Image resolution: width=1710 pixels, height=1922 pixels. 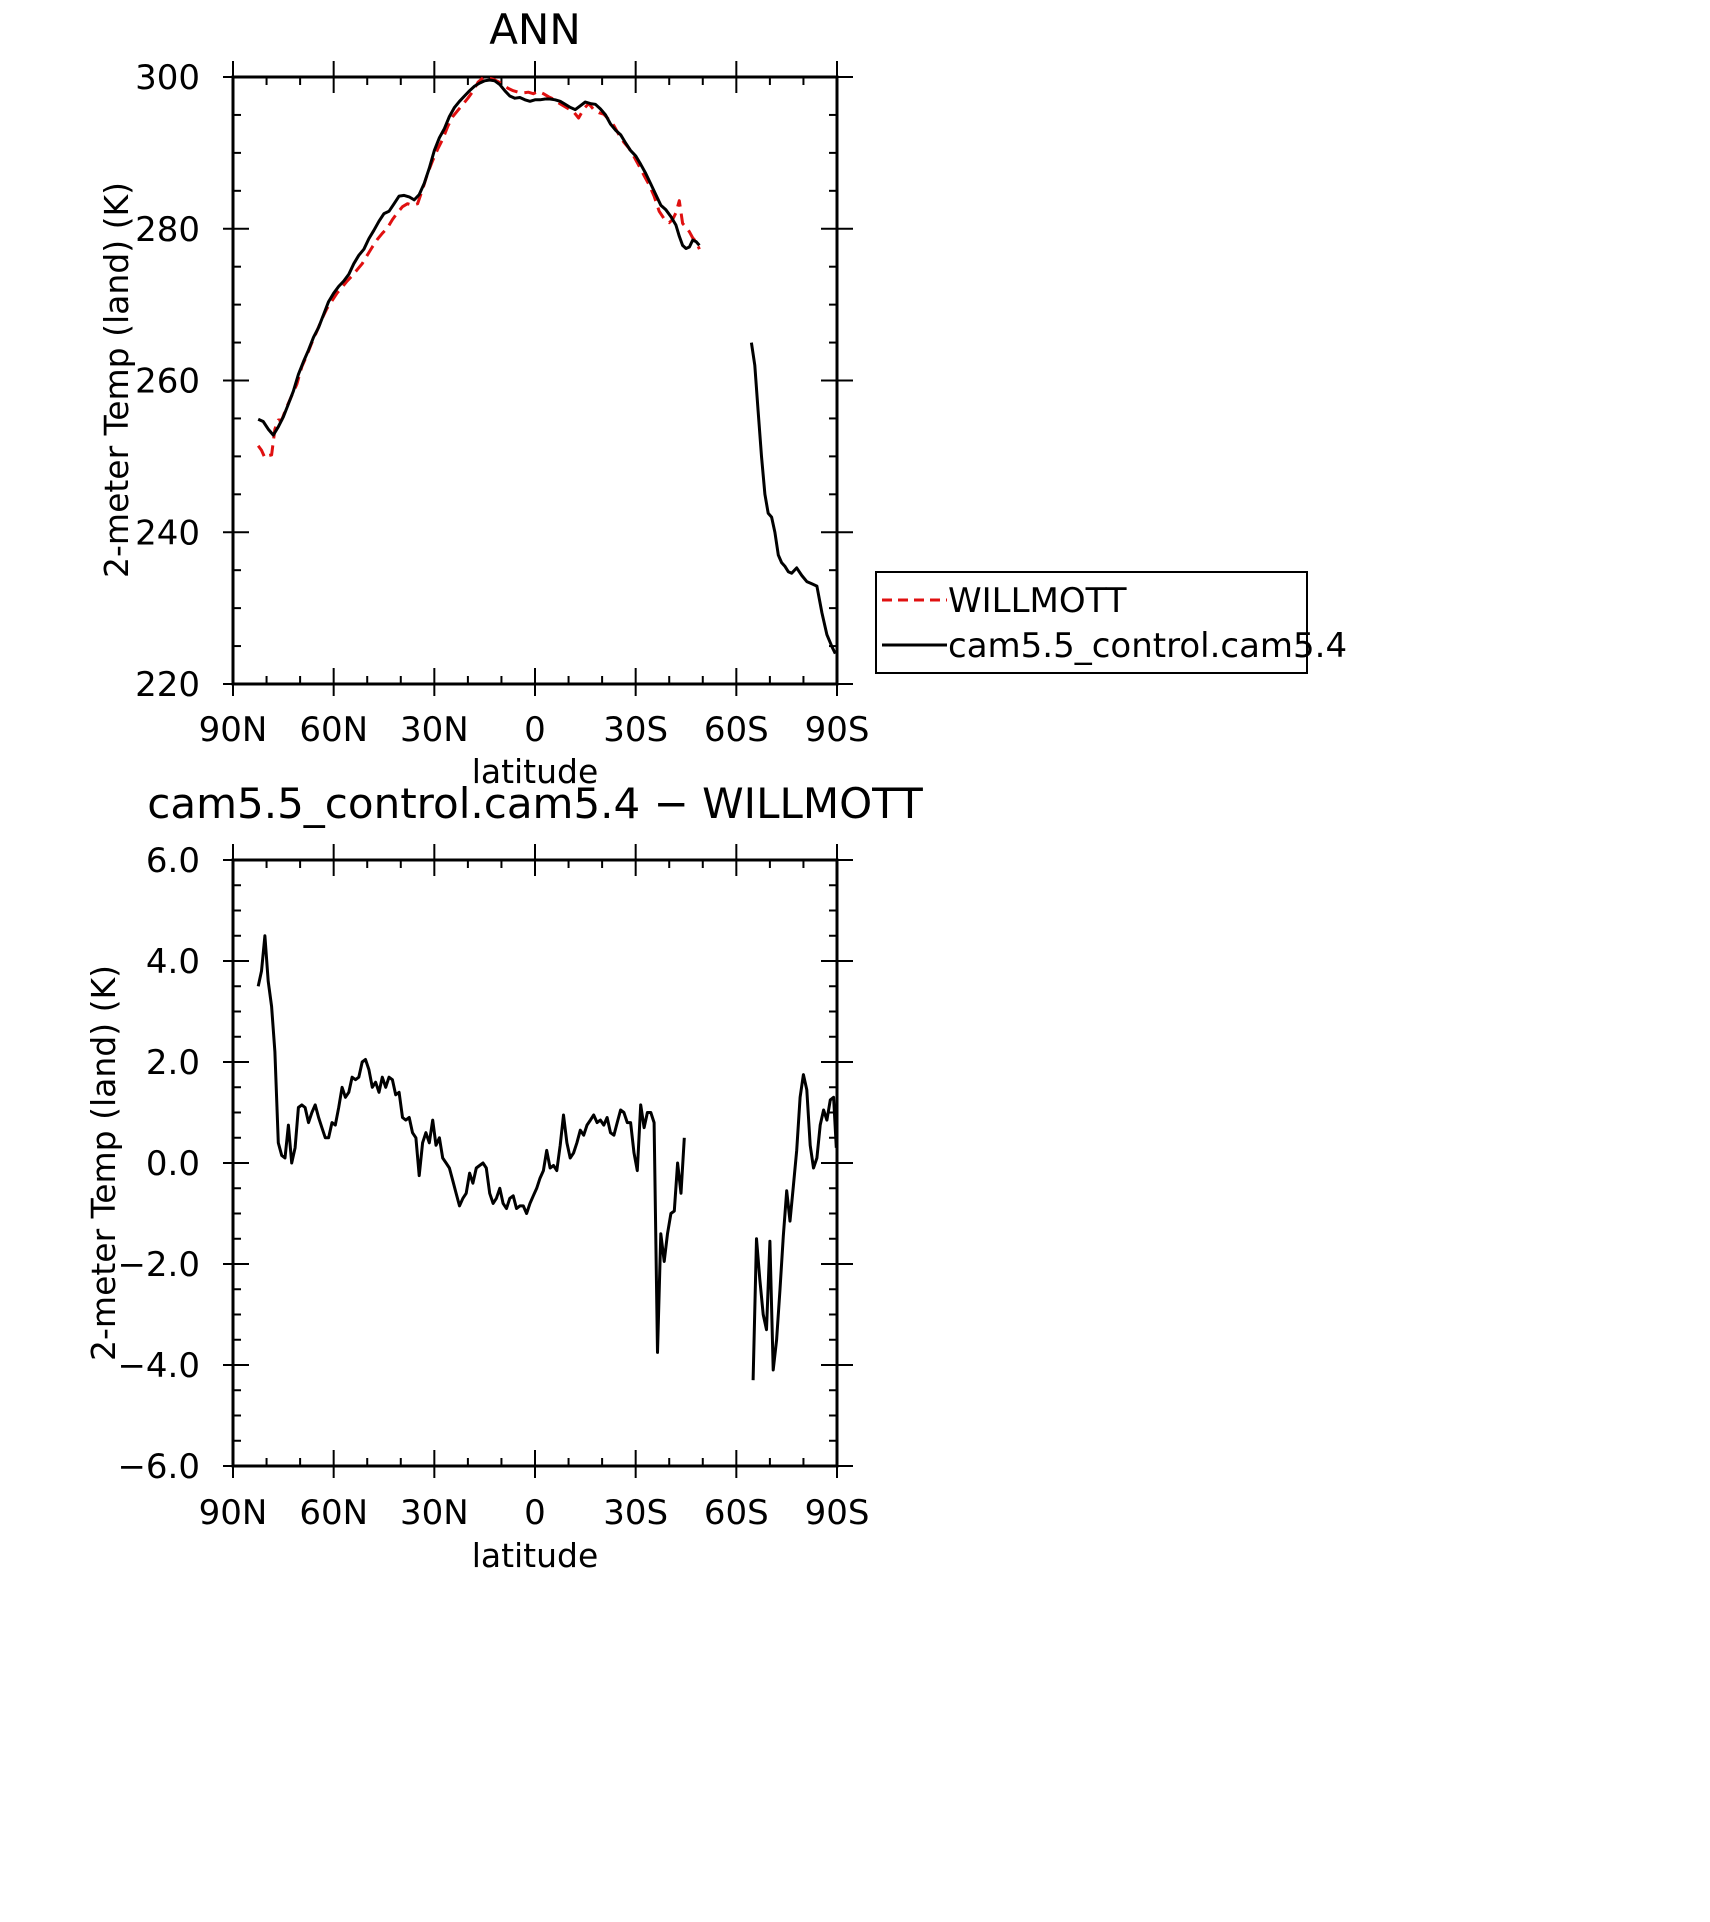 What do you see at coordinates (167, 230) in the screenshot?
I see `y-tick-label: 280` at bounding box center [167, 230].